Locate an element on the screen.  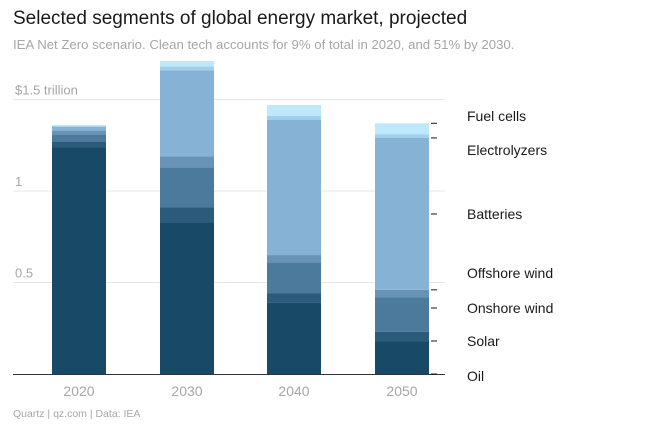
bar-segment-2030-oil is located at coordinates (187, 298).